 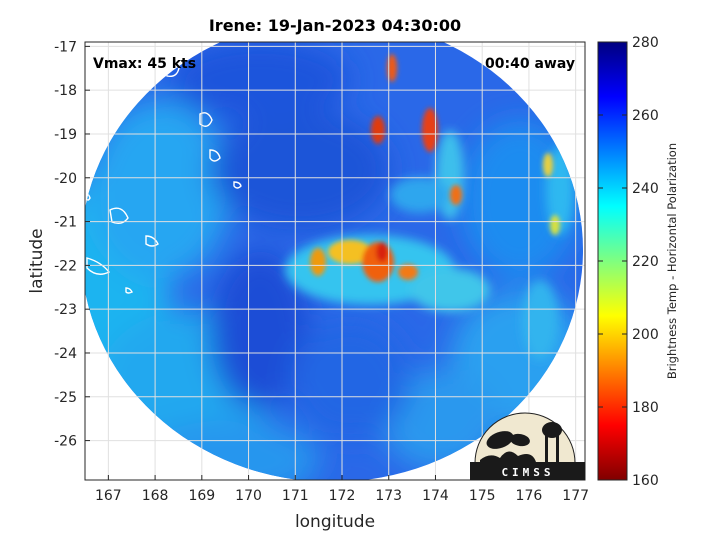 What do you see at coordinates (645, 43) in the screenshot?
I see `colorbar-tick-label: 280` at bounding box center [645, 43].